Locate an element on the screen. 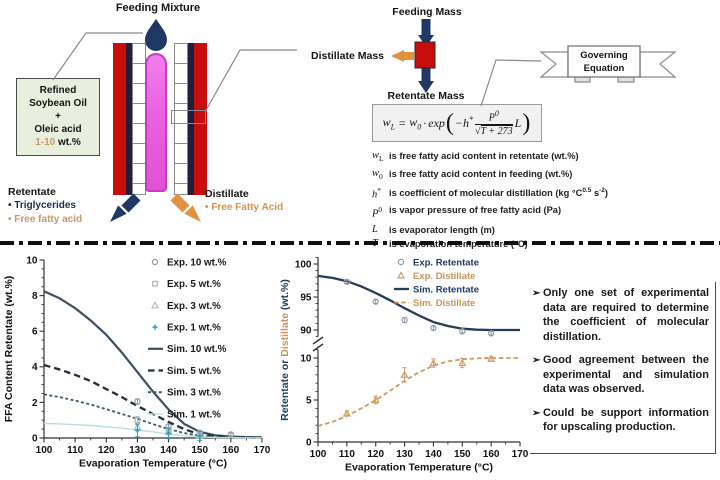 This screenshot has height=480, width=720. evaporator-wall-right-red is located at coordinates (200, 119).